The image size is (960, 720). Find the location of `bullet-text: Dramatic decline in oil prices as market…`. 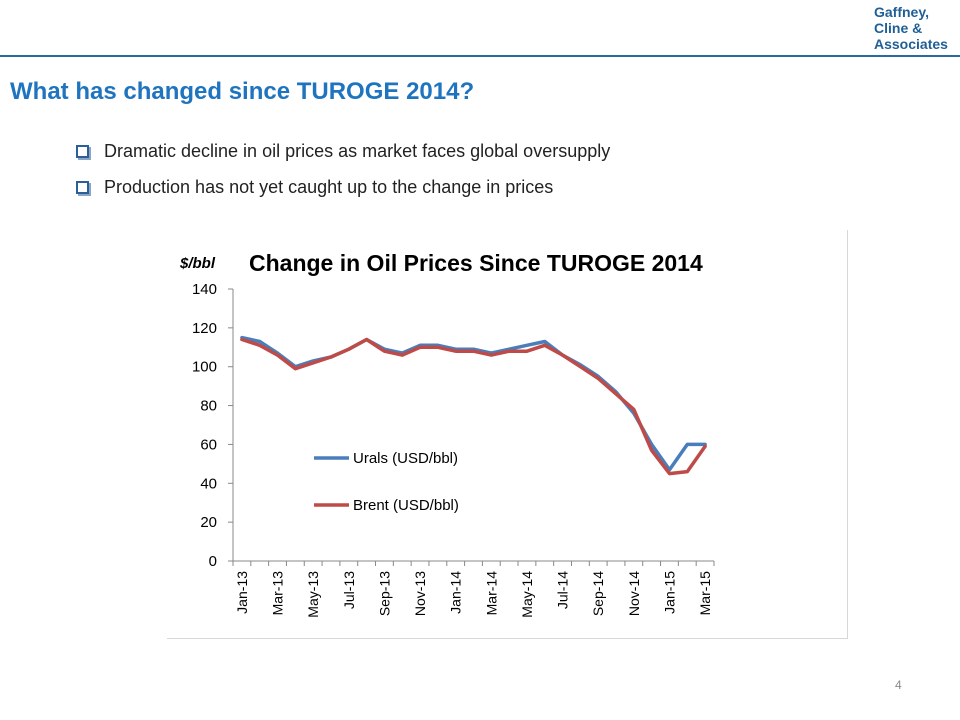

bullet-text: Dramatic decline in oil prices as market… is located at coordinates (357, 150).